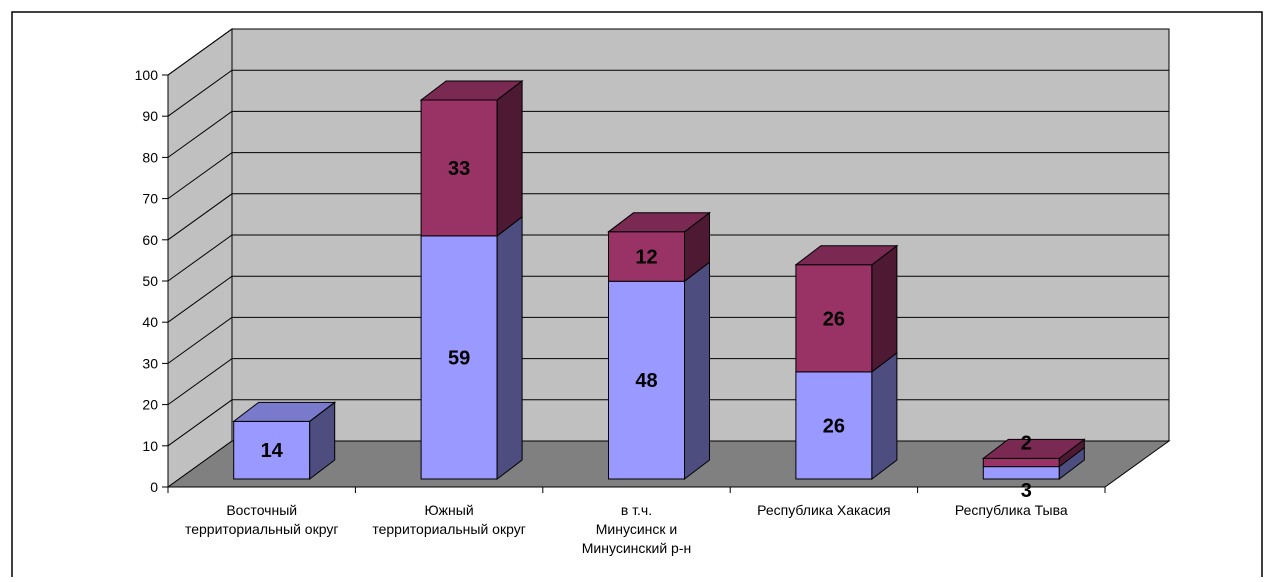 This screenshot has height=582, width=1275. What do you see at coordinates (659, 371) in the screenshot?
I see `bar-segment: 48` at bounding box center [659, 371].